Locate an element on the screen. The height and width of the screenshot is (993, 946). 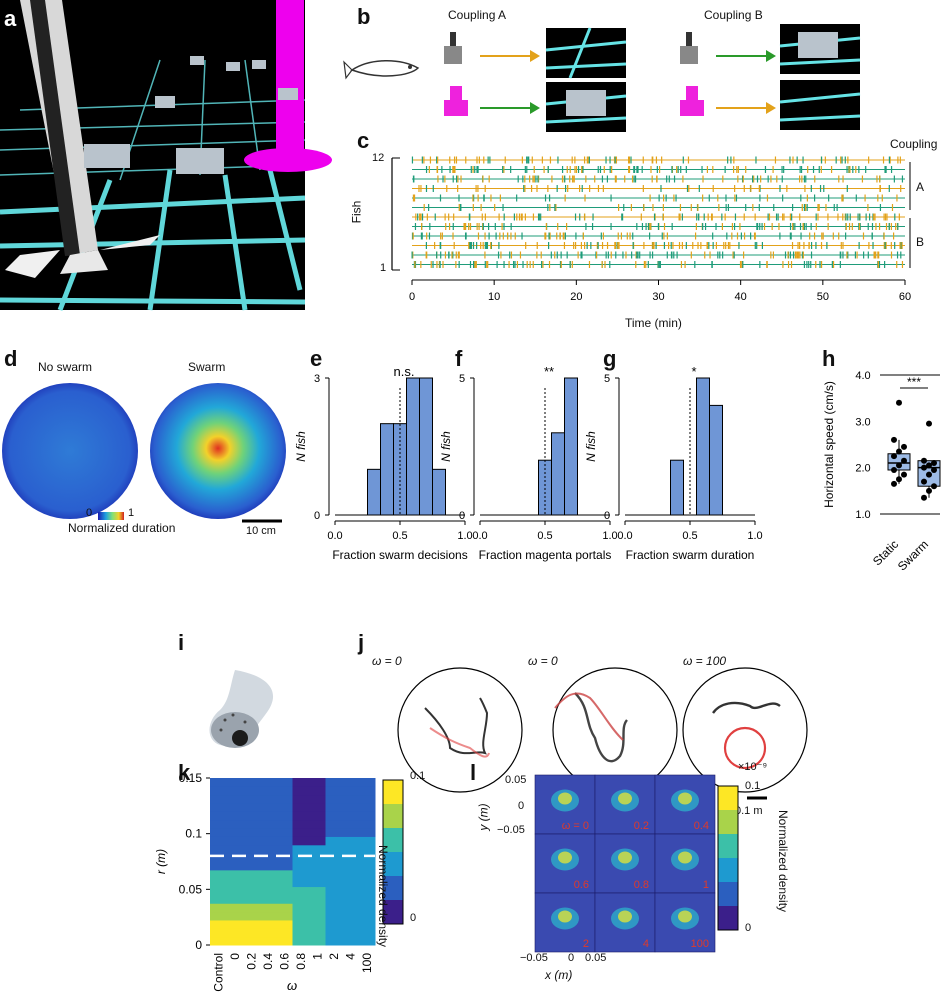
k-y-tick-label: 0.05 is located at coordinates (191, 889).